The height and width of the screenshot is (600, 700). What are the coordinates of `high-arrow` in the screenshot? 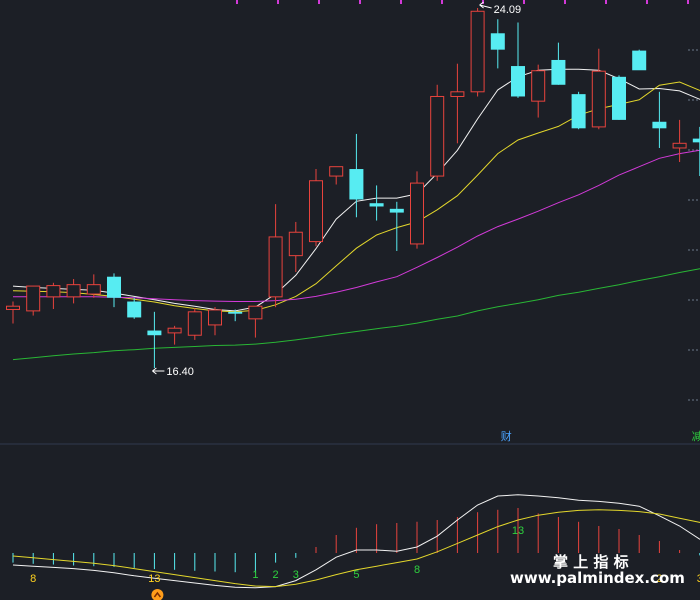 It's located at (485, 5).